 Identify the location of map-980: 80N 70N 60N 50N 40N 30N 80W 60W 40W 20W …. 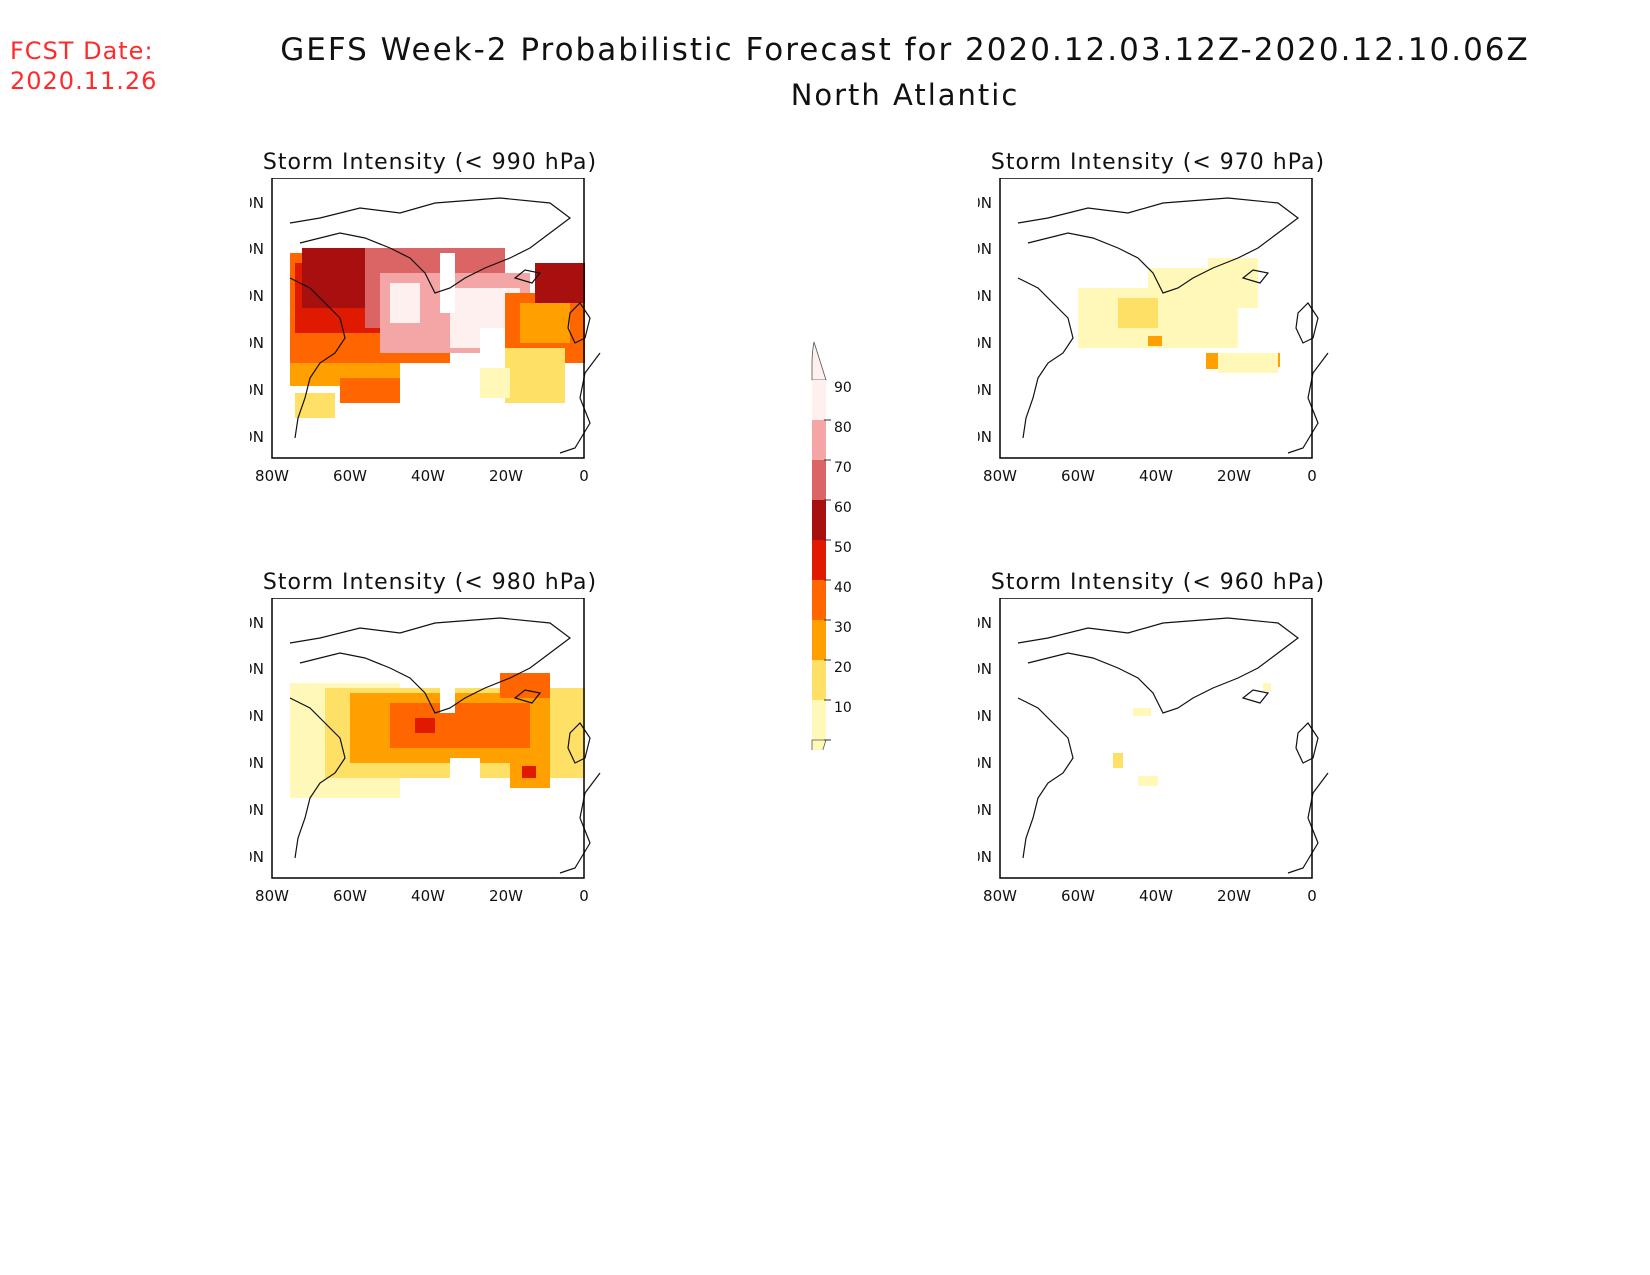
(425, 751).